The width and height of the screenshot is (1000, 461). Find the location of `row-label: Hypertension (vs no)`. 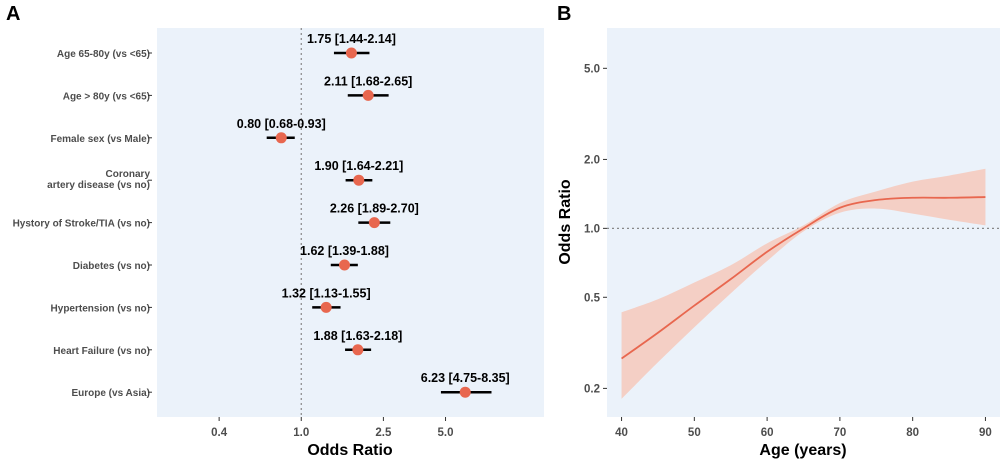

row-label: Hypertension (vs no) is located at coordinates (100, 308).